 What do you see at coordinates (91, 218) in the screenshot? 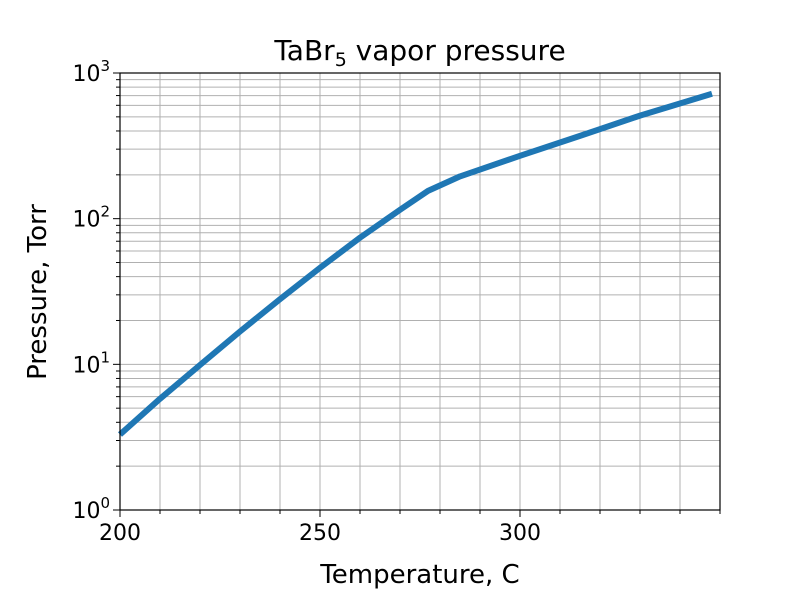
I see `y-tick-label: 10²` at bounding box center [91, 218].